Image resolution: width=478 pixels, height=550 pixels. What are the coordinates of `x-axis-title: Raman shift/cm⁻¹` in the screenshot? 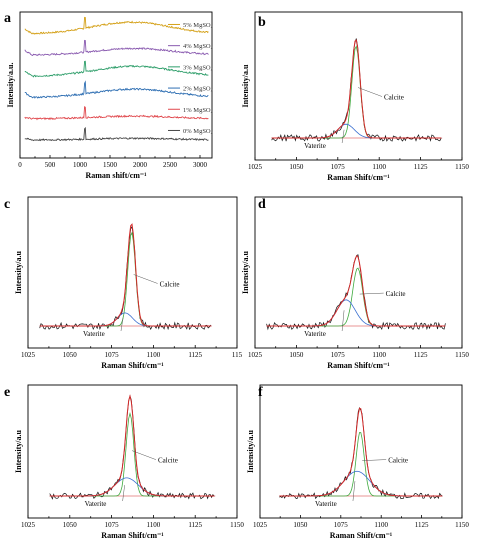 It's located at (116, 175).